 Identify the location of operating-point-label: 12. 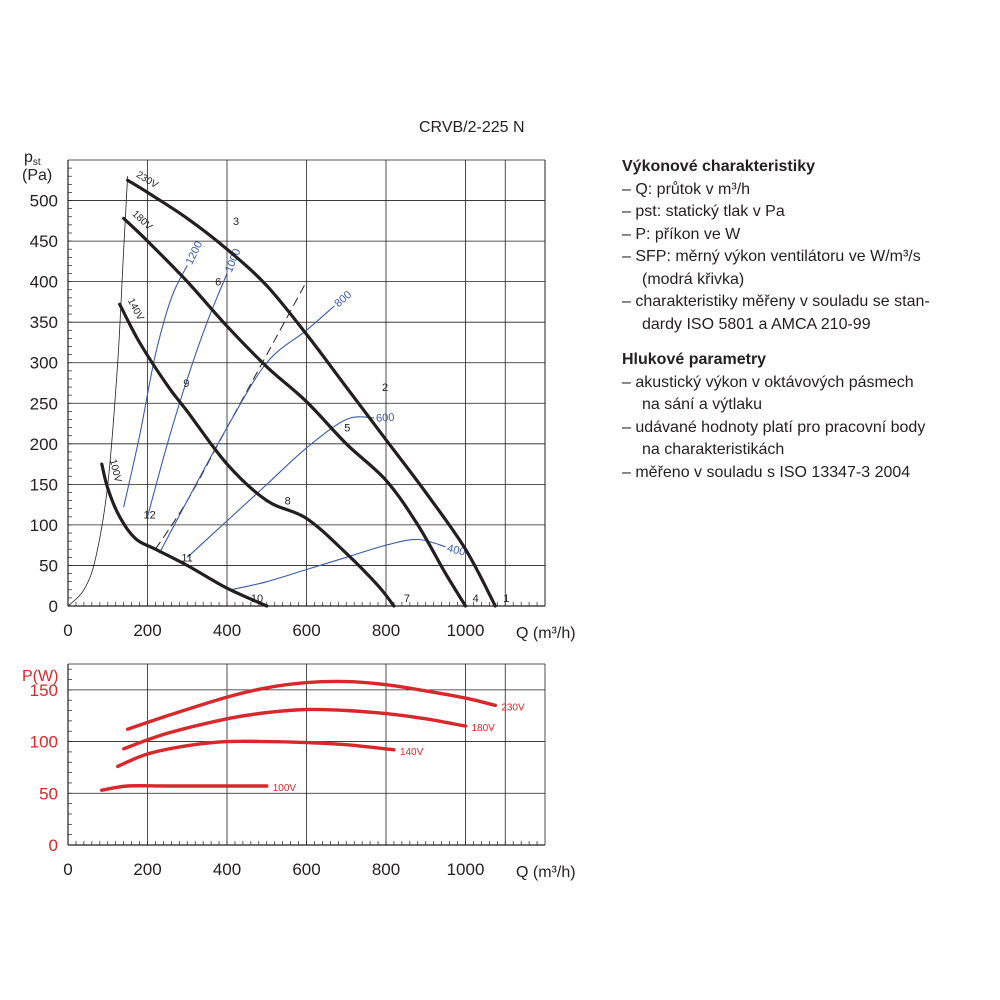
(150, 515).